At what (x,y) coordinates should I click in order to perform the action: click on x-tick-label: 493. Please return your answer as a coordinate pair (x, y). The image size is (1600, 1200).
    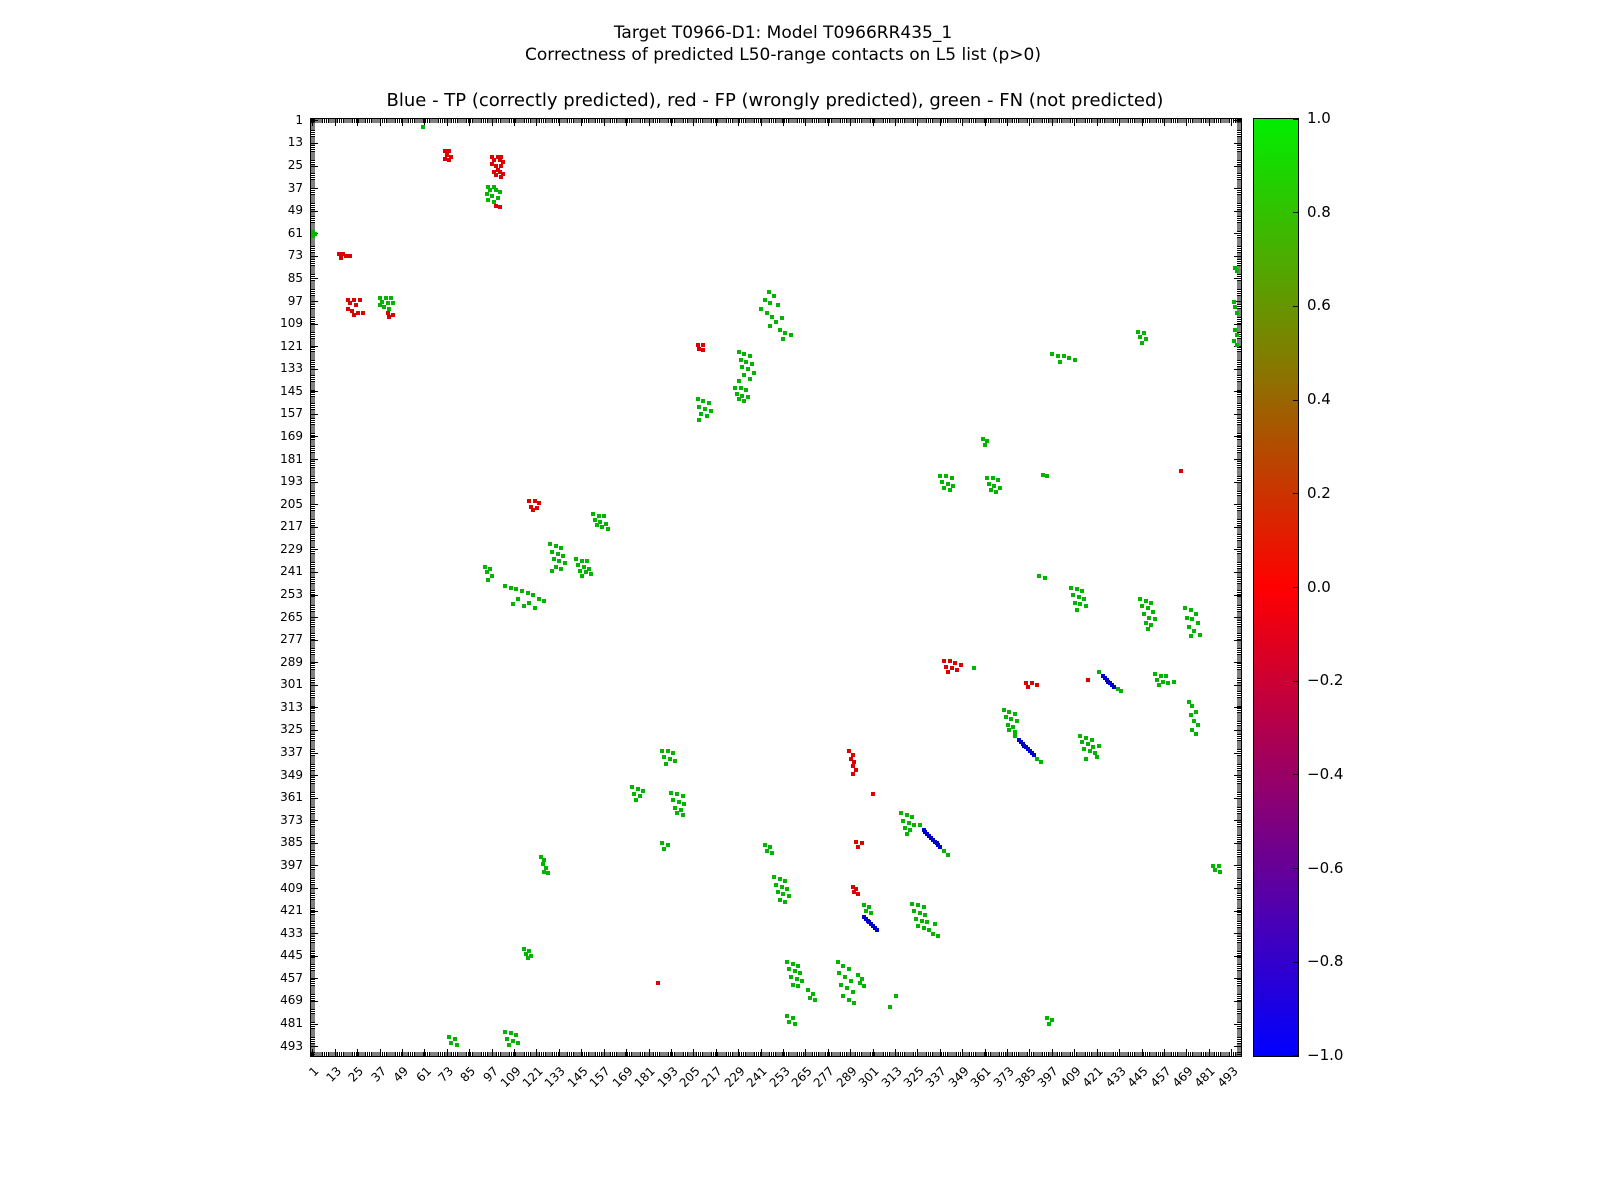
    Looking at the image, I should click on (1227, 1077).